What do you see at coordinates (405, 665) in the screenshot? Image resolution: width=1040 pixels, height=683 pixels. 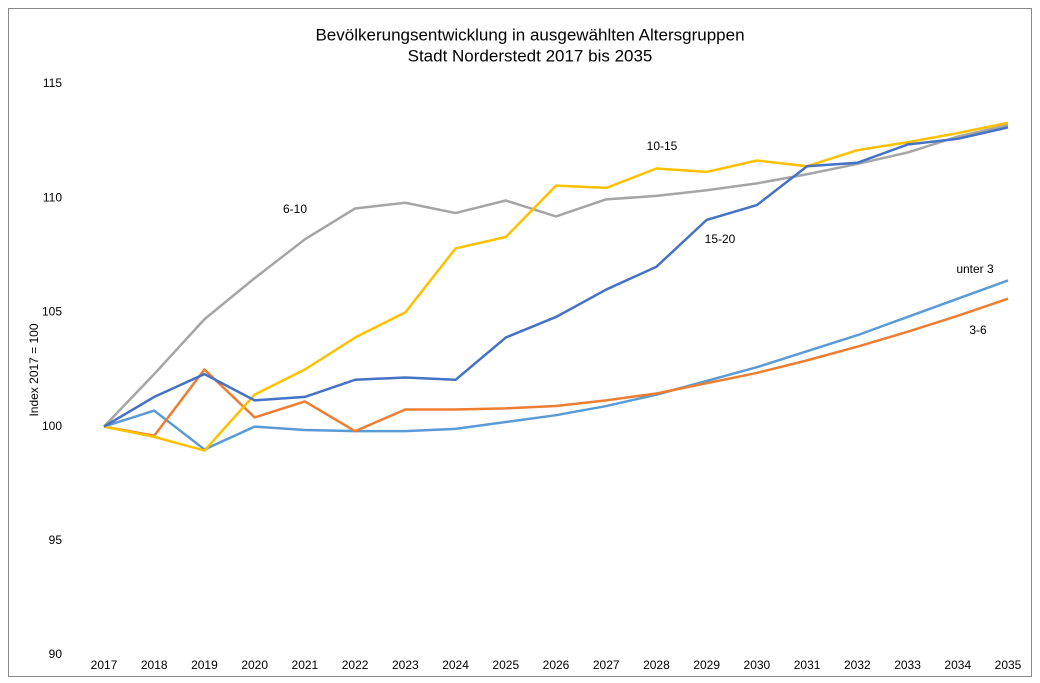 I see `x-tick-label: 2023` at bounding box center [405, 665].